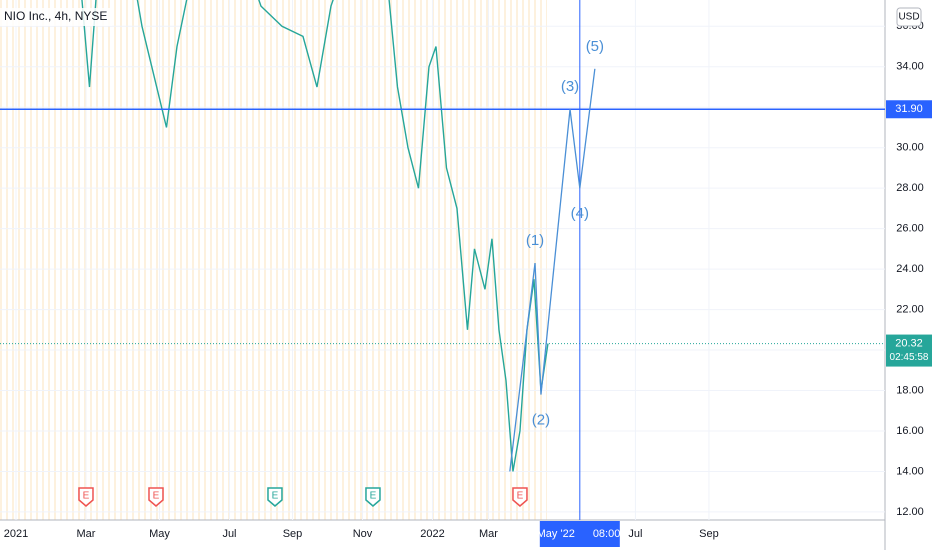  Describe the element at coordinates (580, 213) in the screenshot. I see `wave-label: (4)` at that location.